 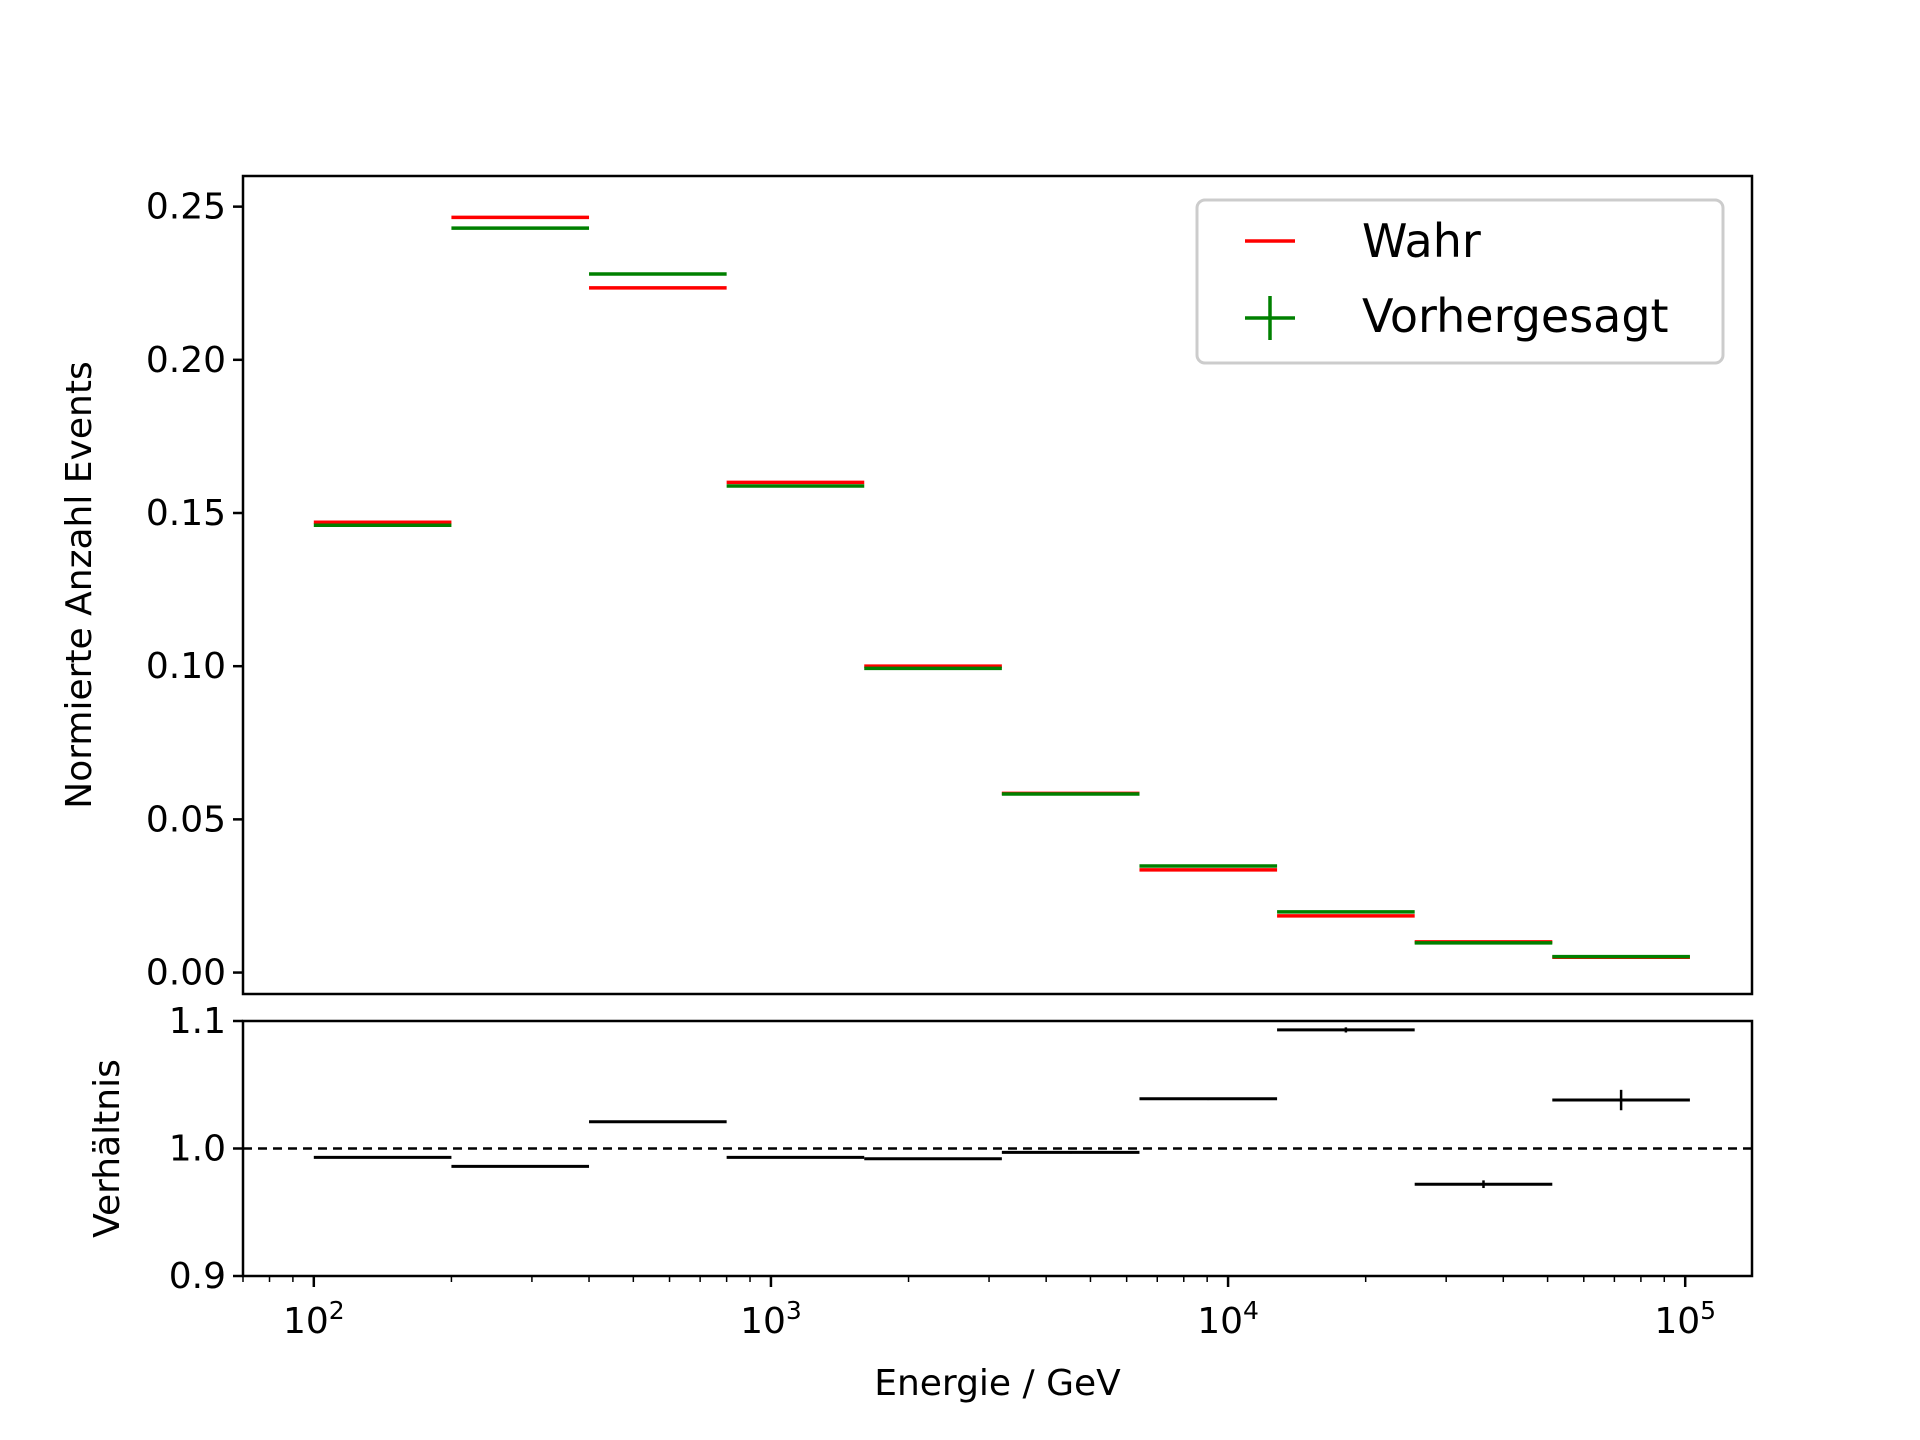 What do you see at coordinates (197, 1021) in the screenshot?
I see `ratio-y-tick-label: 1.1` at bounding box center [197, 1021].